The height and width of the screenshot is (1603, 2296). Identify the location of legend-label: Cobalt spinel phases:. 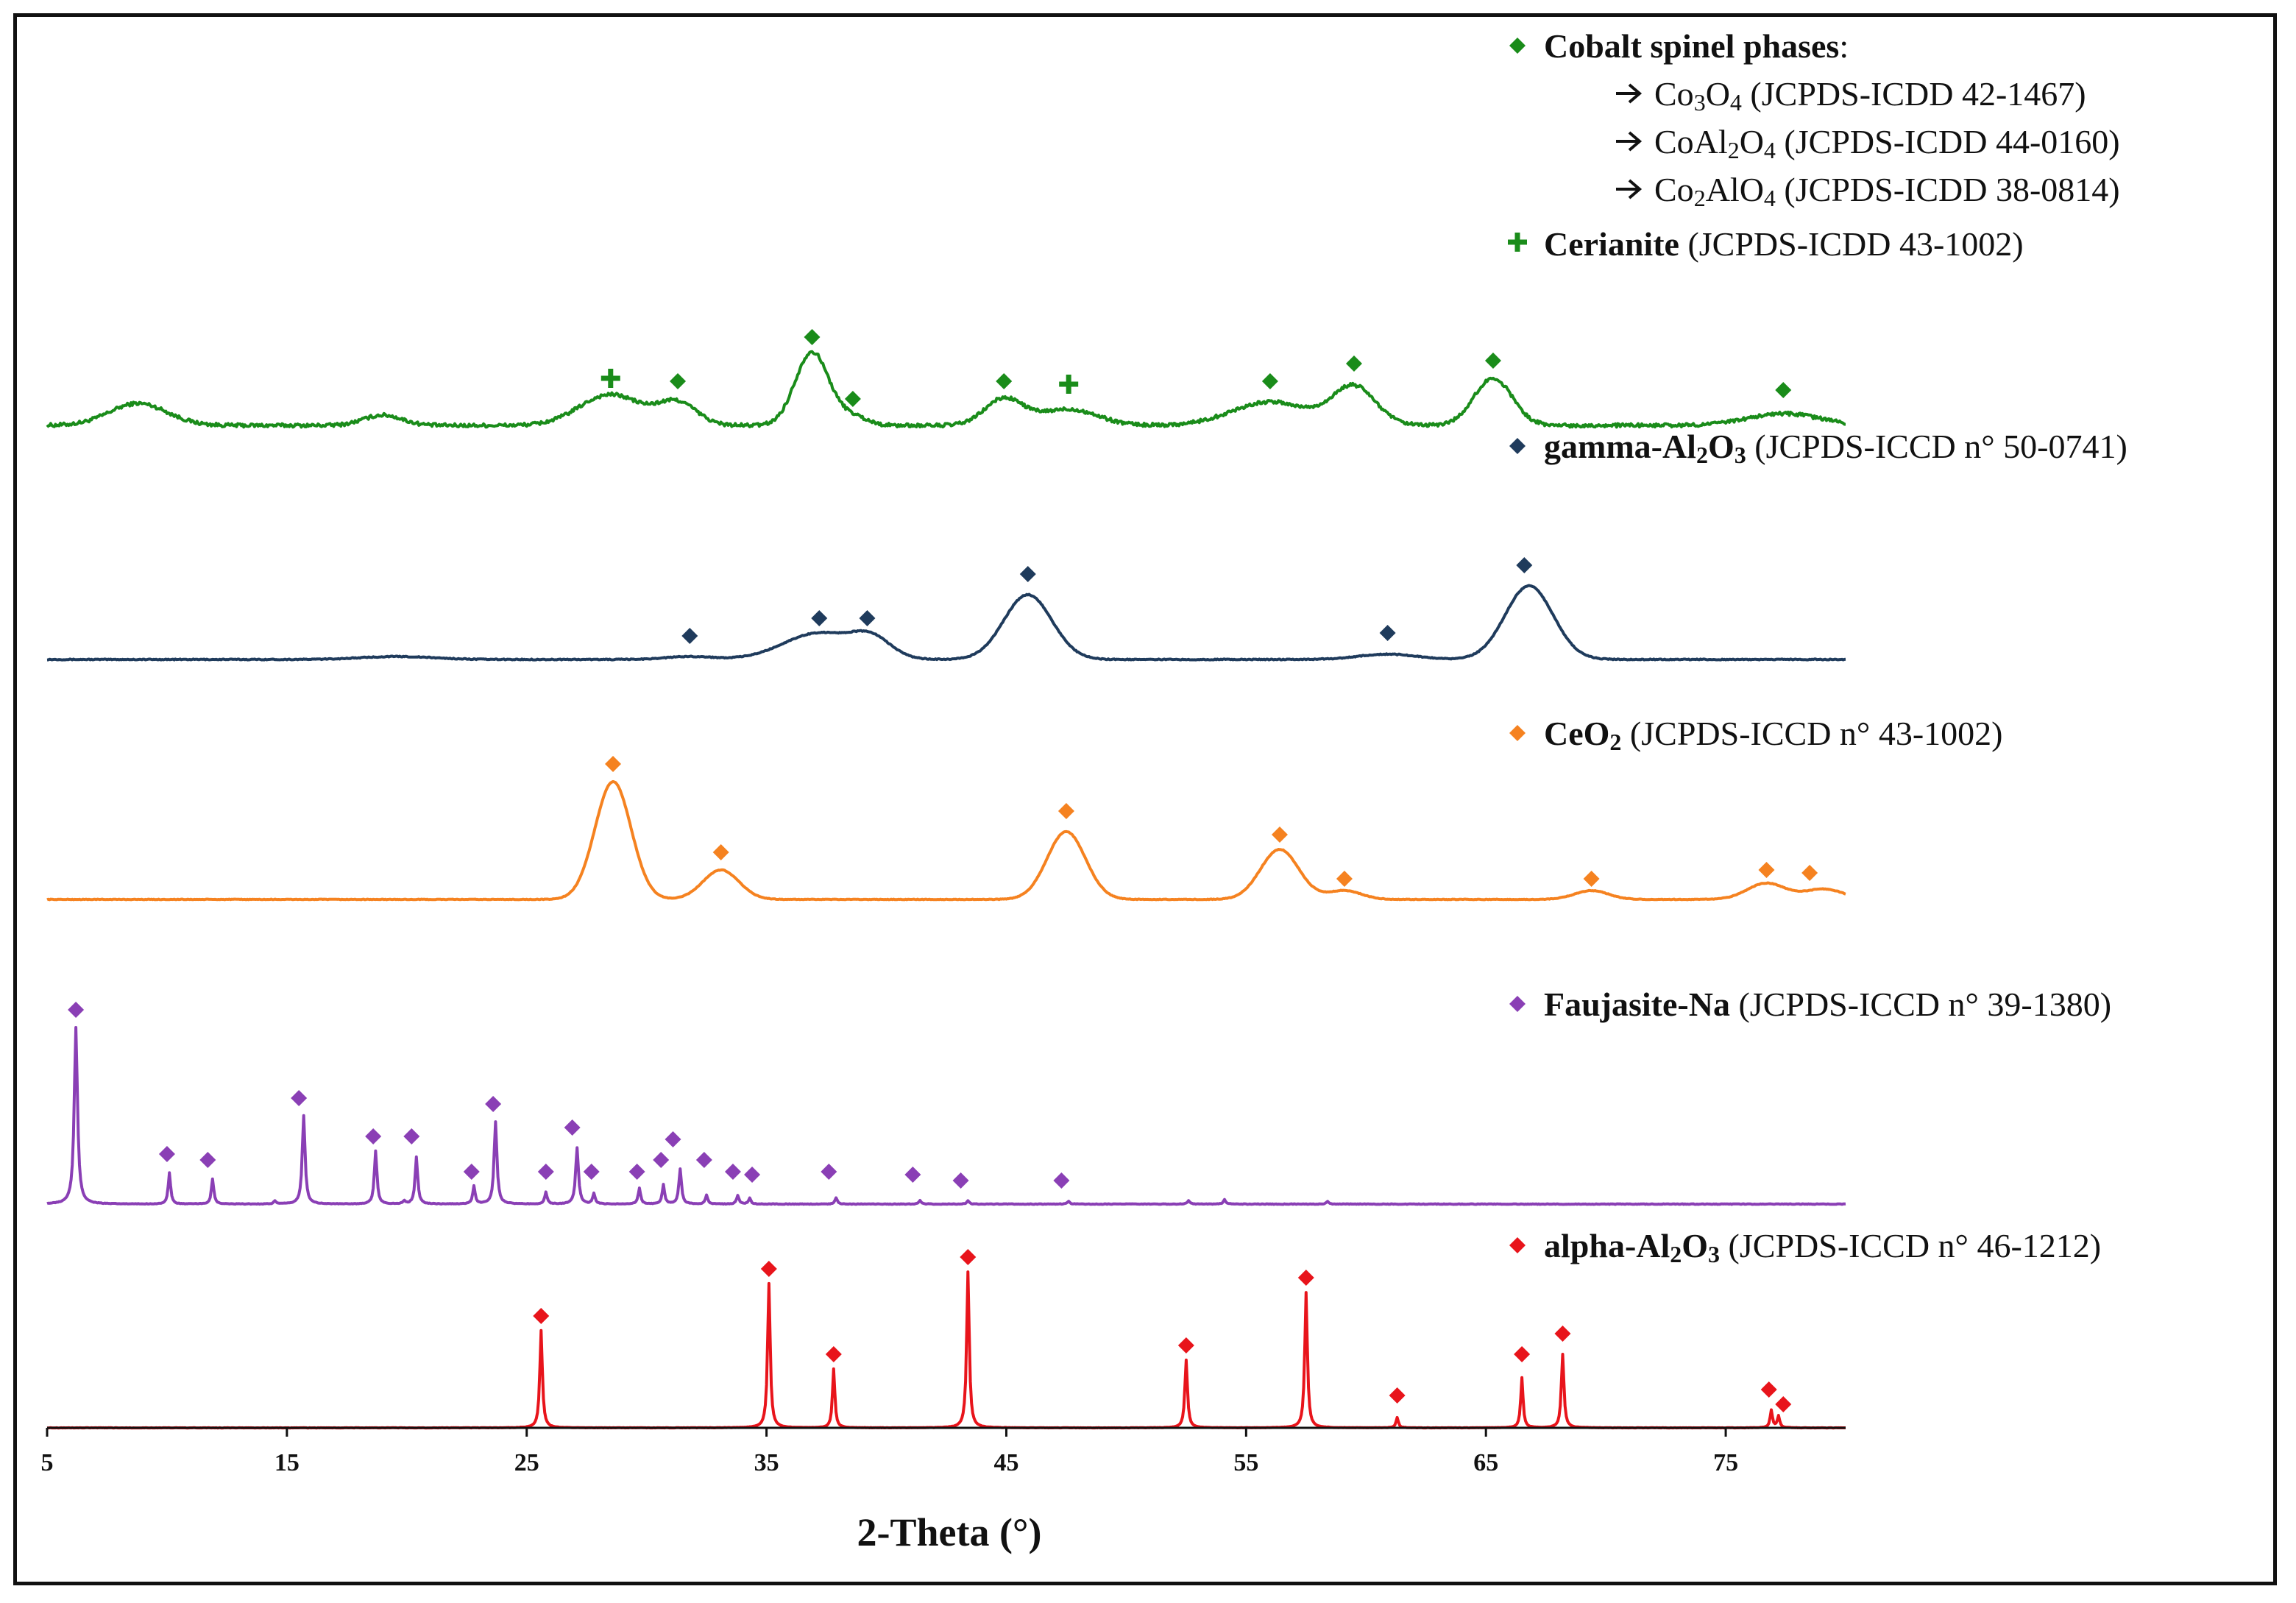
(1696, 46).